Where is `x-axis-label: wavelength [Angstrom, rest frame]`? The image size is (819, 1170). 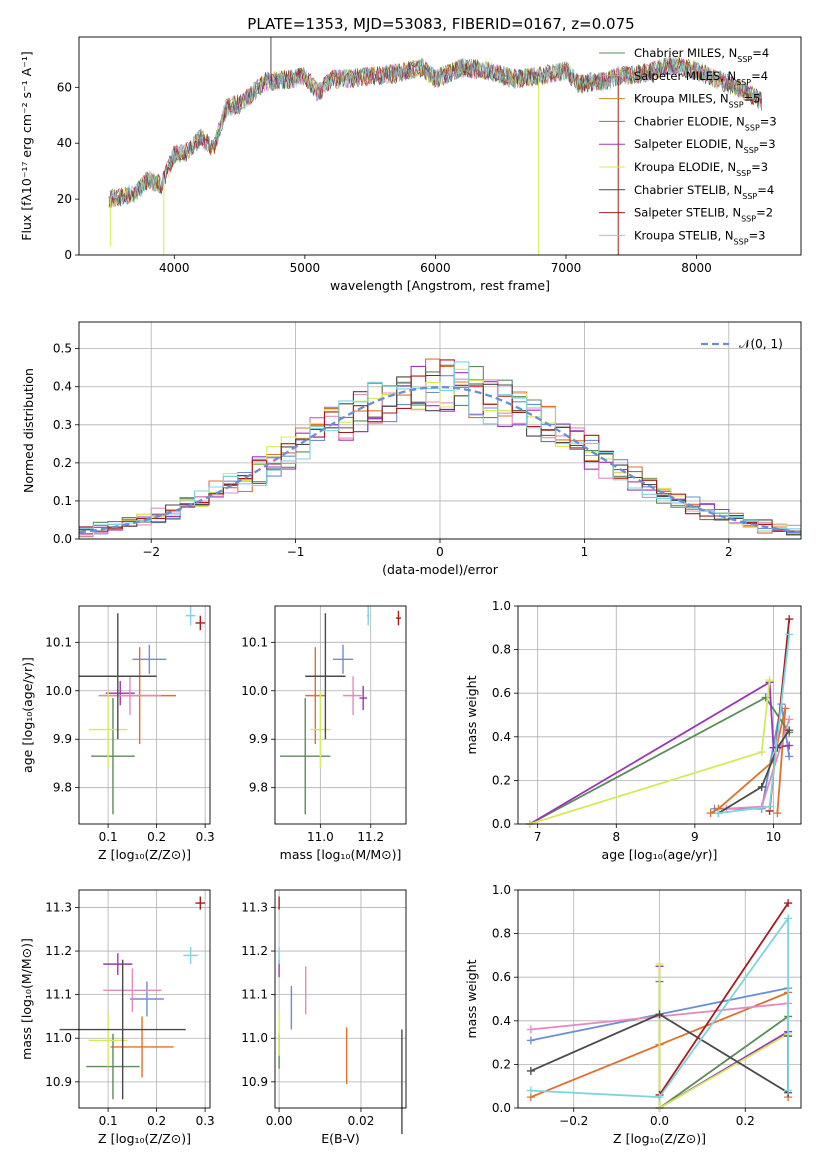 x-axis-label: wavelength [Angstrom, rest frame] is located at coordinates (440, 285).